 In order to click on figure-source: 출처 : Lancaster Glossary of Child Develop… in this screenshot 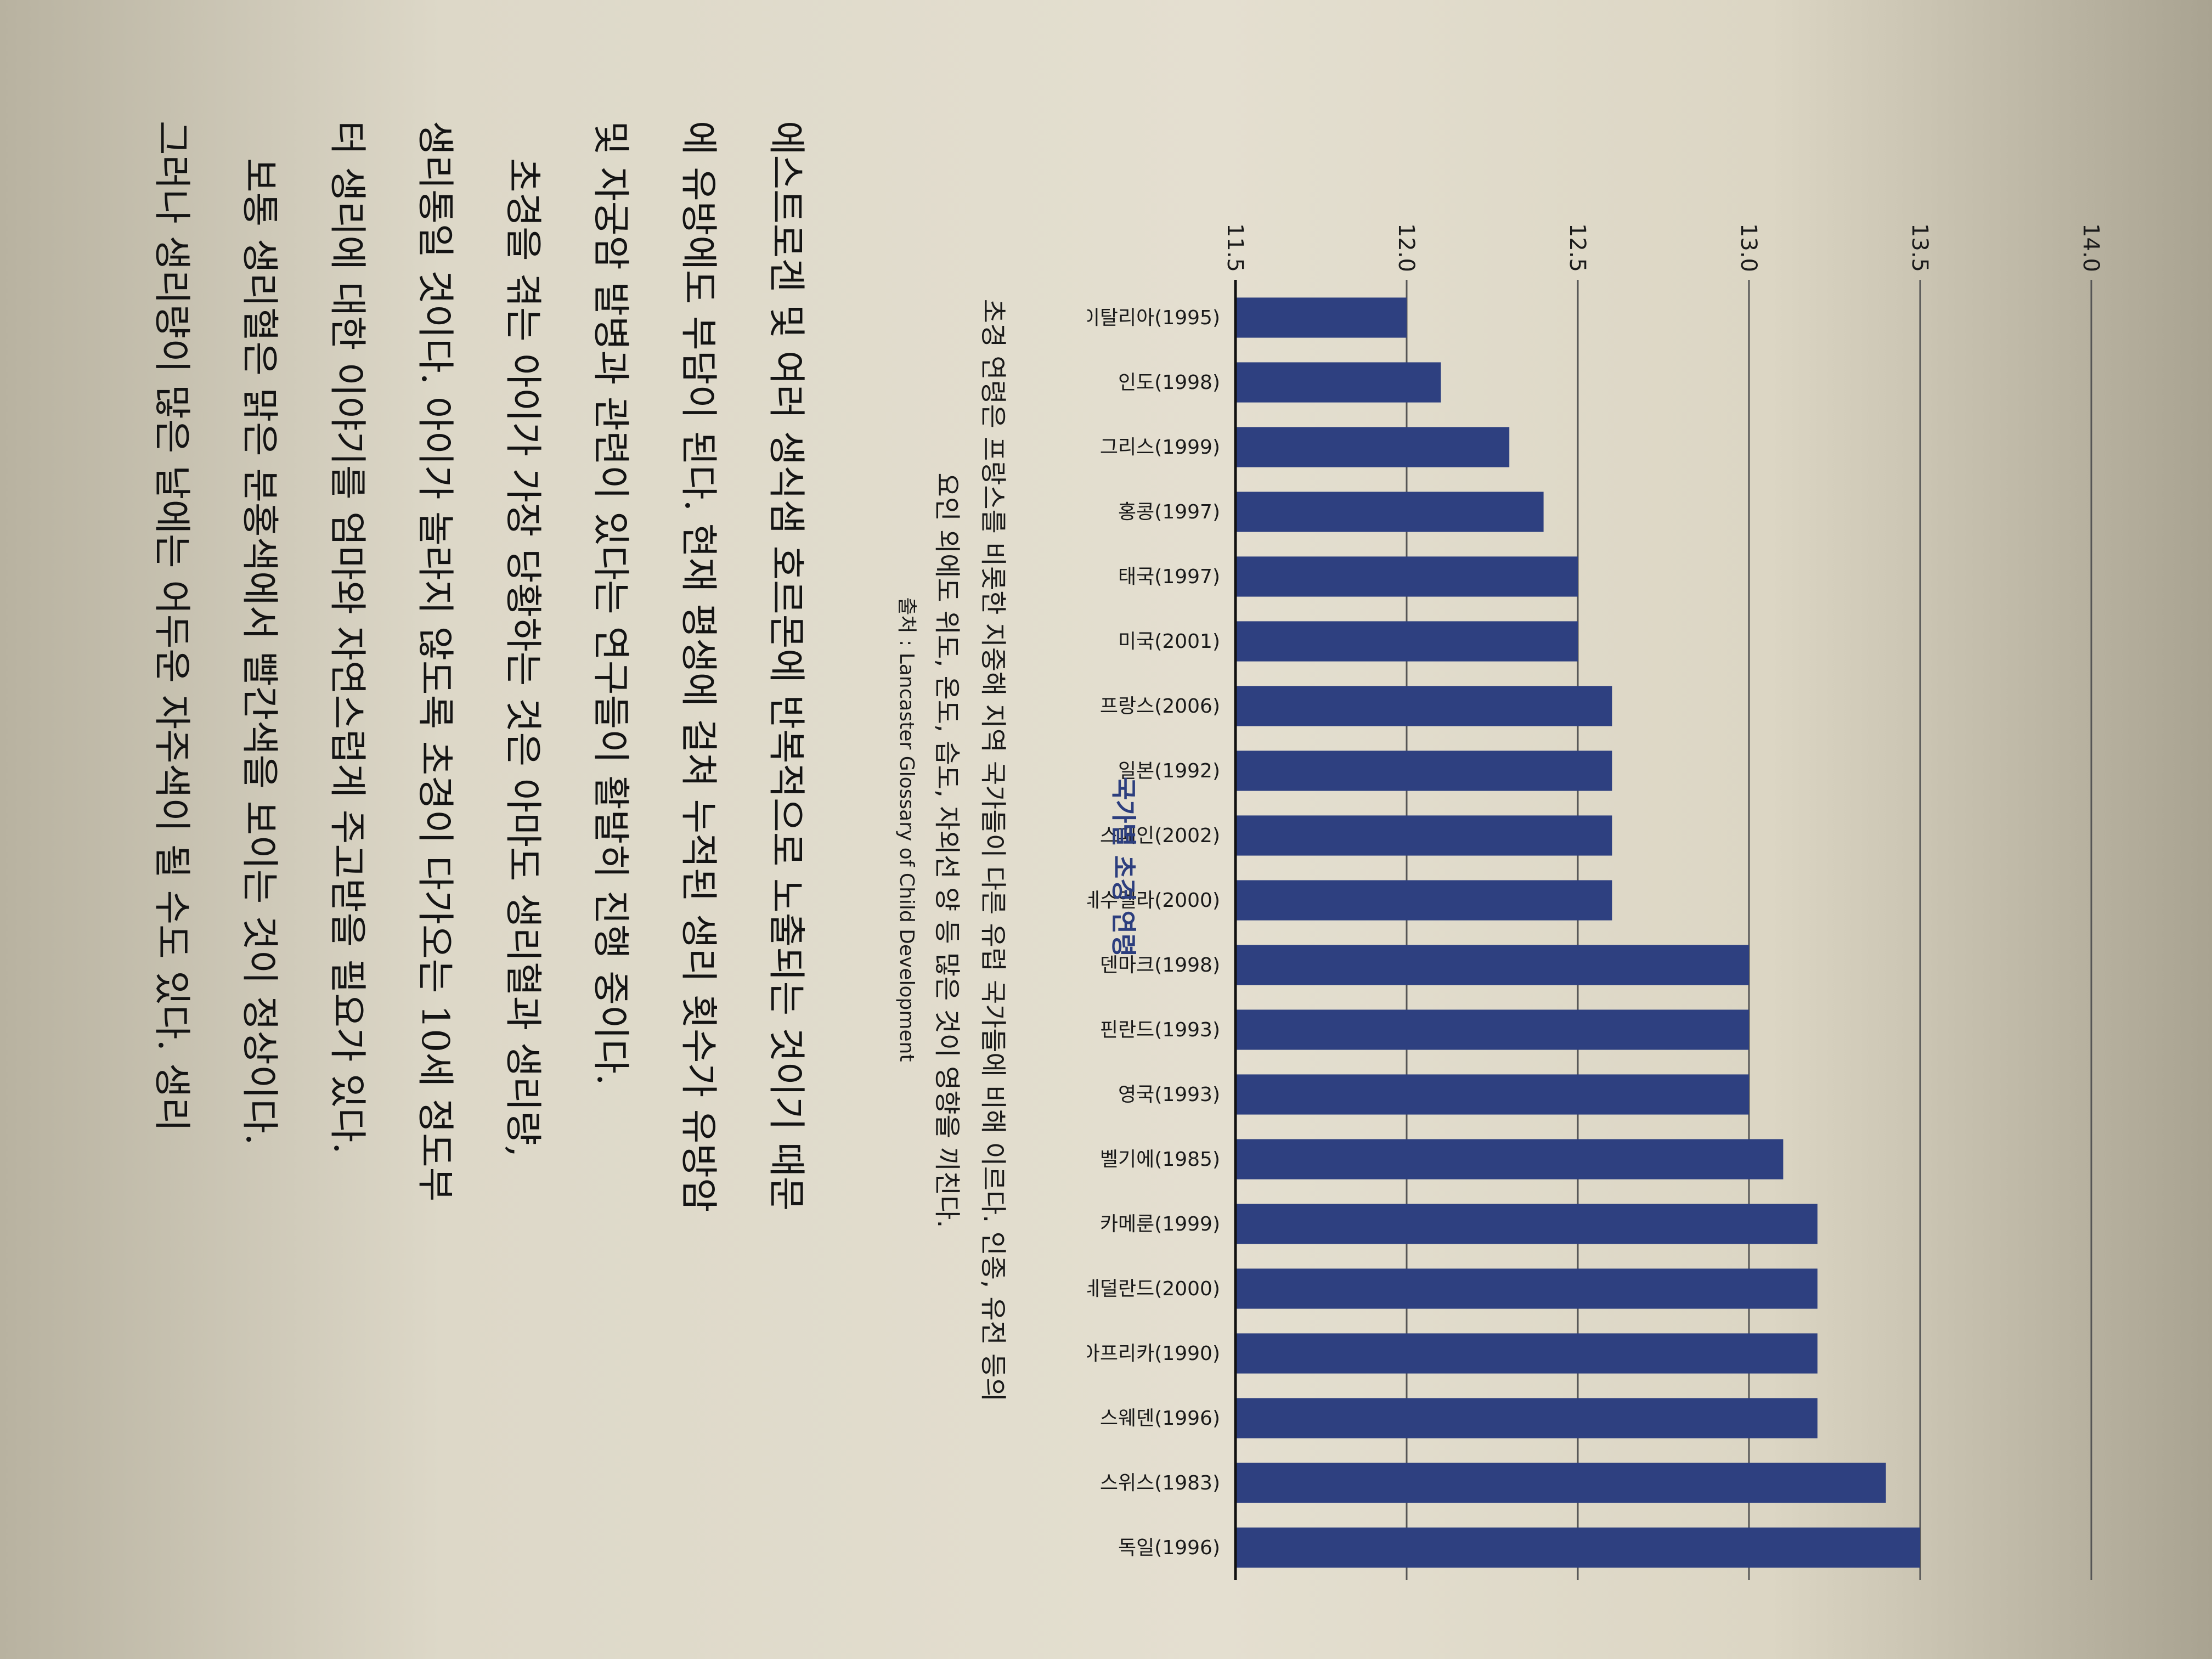, I will do `click(907, 830)`.